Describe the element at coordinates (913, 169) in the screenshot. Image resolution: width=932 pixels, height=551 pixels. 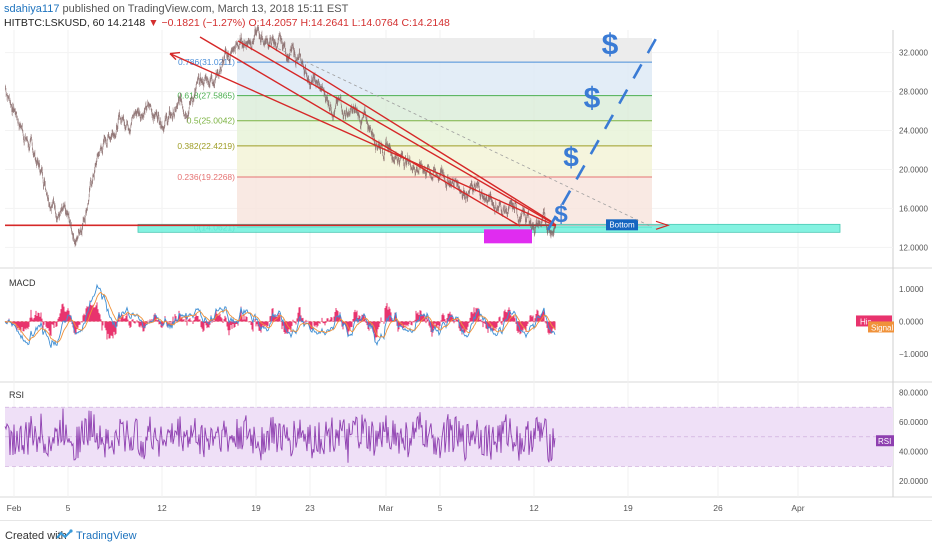
I see `y-tick-label: 20.0000` at that location.